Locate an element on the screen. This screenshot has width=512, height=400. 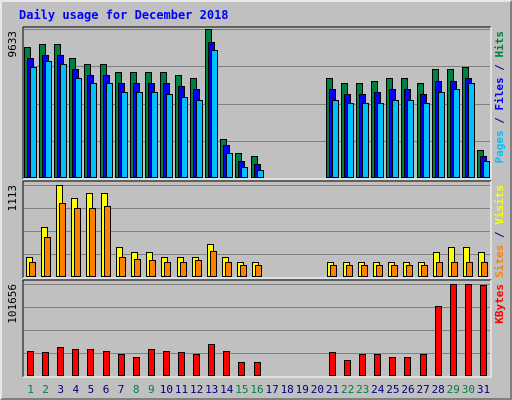
x-tick-label: 9 is located at coordinates (151, 389).